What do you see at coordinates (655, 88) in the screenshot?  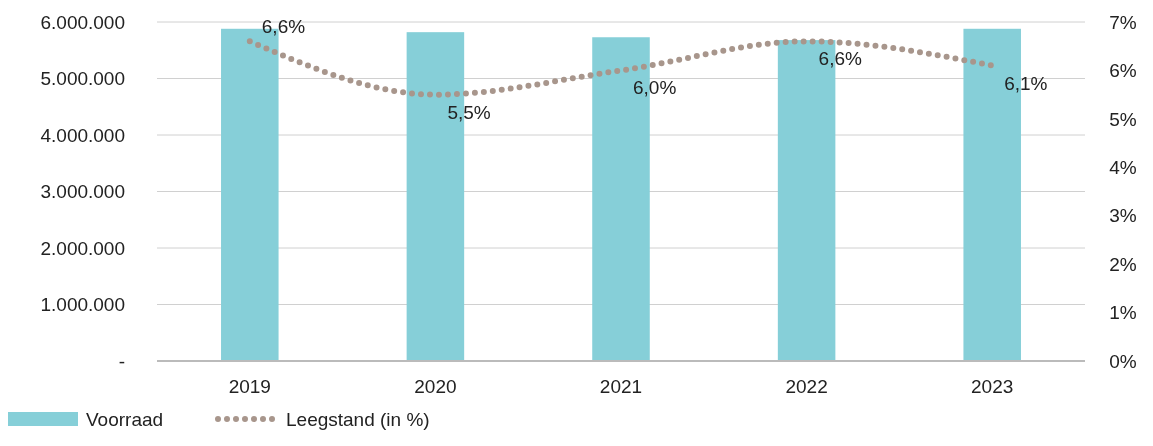 I see `data-label: 6,0%` at bounding box center [655, 88].